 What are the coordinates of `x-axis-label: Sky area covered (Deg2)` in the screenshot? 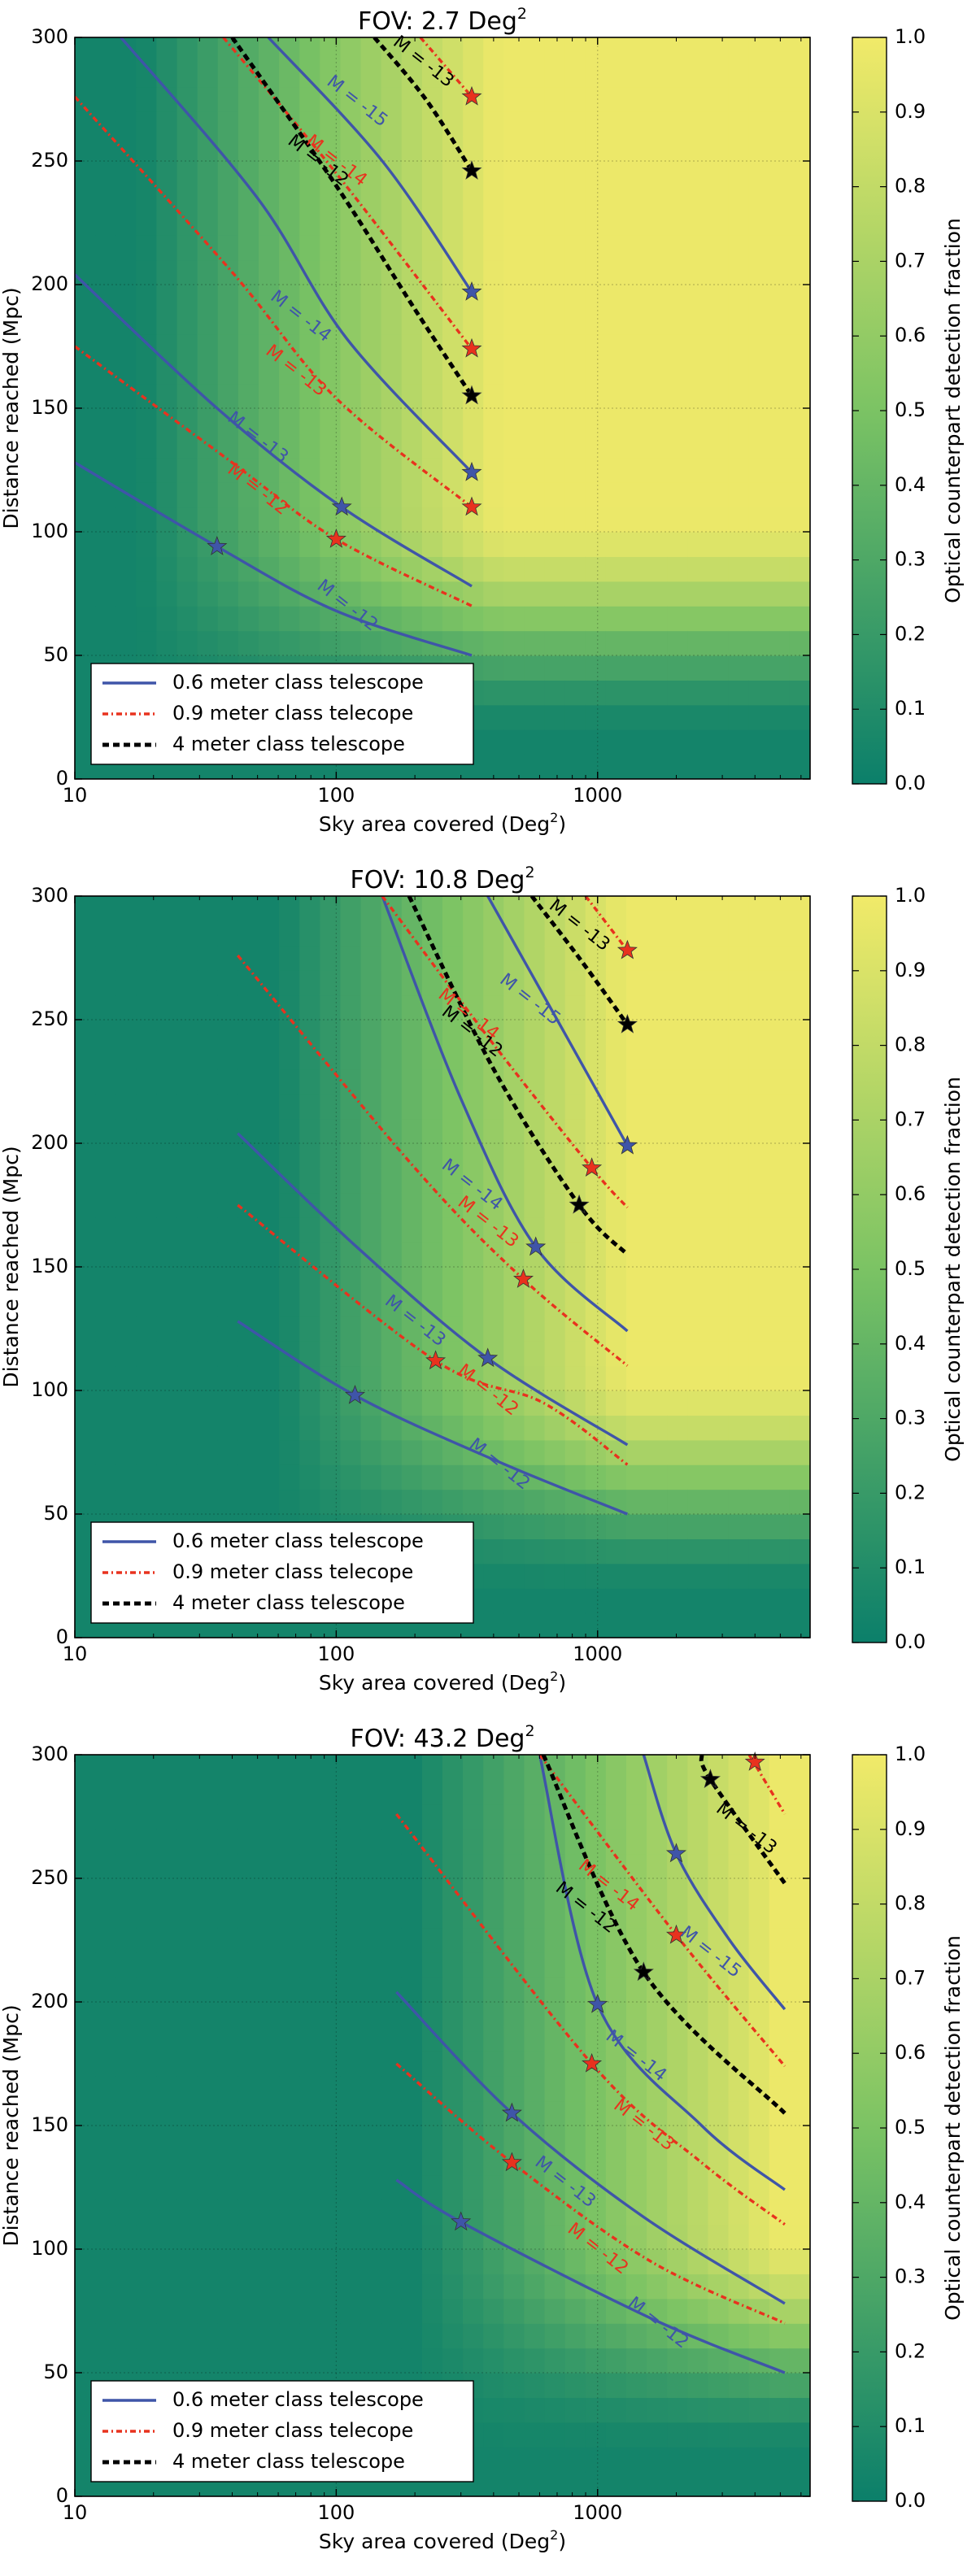 It's located at (442, 1682).